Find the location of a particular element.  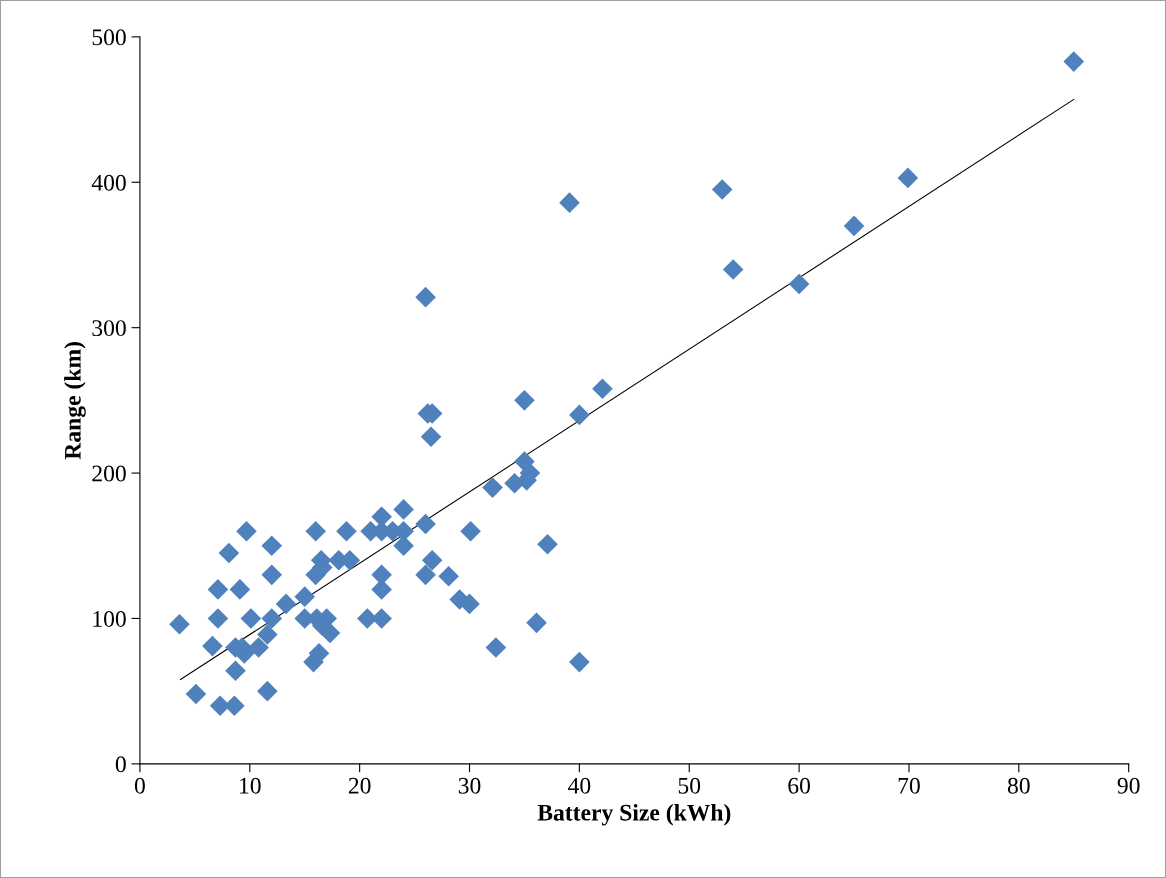

x-tick-label: 10 is located at coordinates (250, 785).